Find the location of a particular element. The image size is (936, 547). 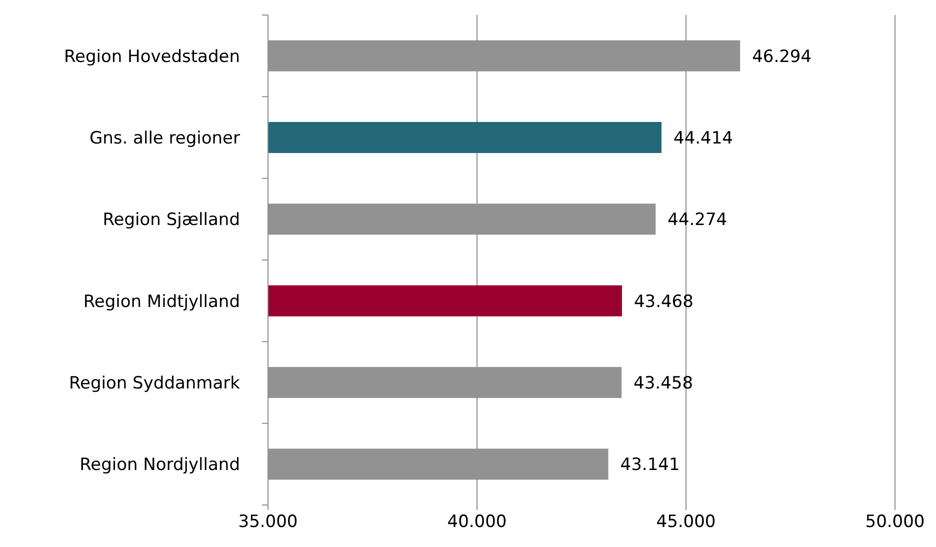

data-label: 44.414 is located at coordinates (703, 138).